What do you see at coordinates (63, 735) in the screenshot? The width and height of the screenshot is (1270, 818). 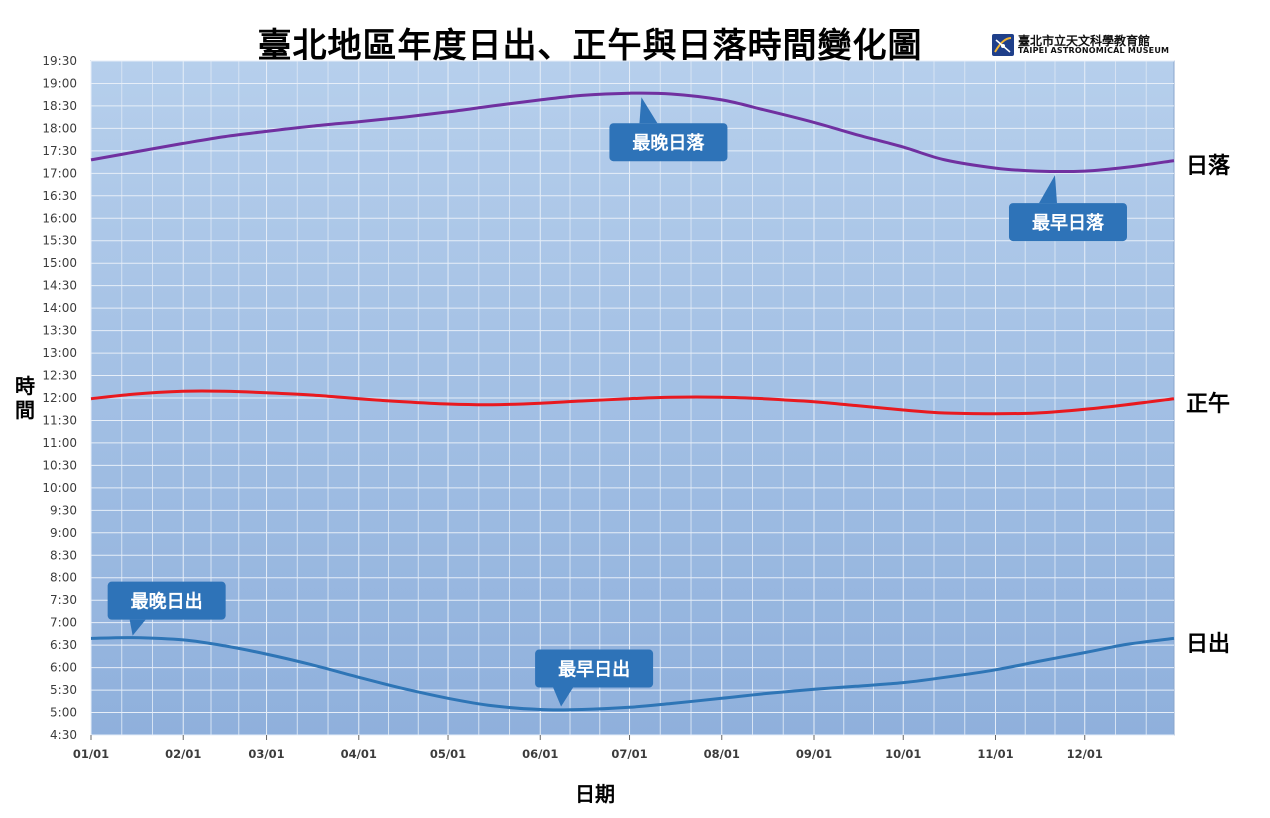 I see `y-tick-label: 4:30` at bounding box center [63, 735].